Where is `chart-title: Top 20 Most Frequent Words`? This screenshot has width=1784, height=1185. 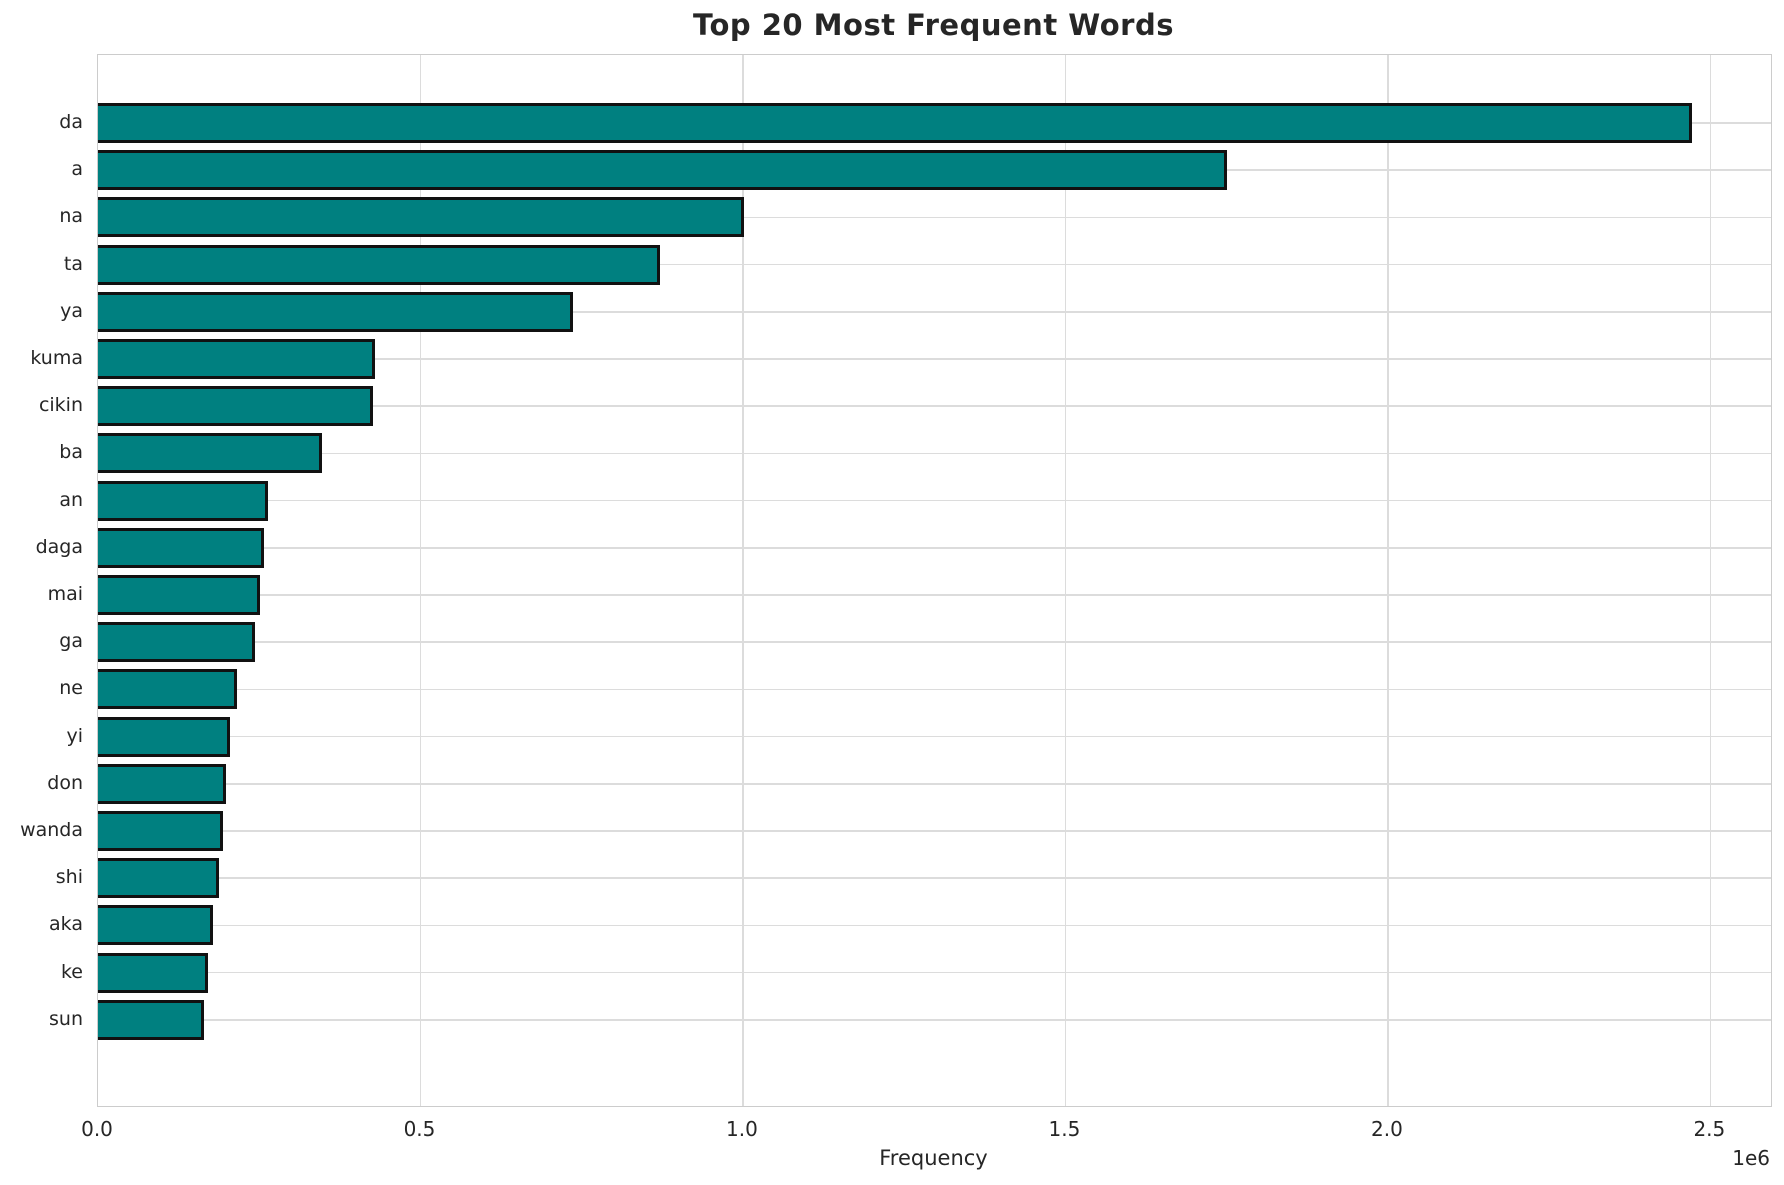 chart-title: Top 20 Most Frequent Words is located at coordinates (933, 25).